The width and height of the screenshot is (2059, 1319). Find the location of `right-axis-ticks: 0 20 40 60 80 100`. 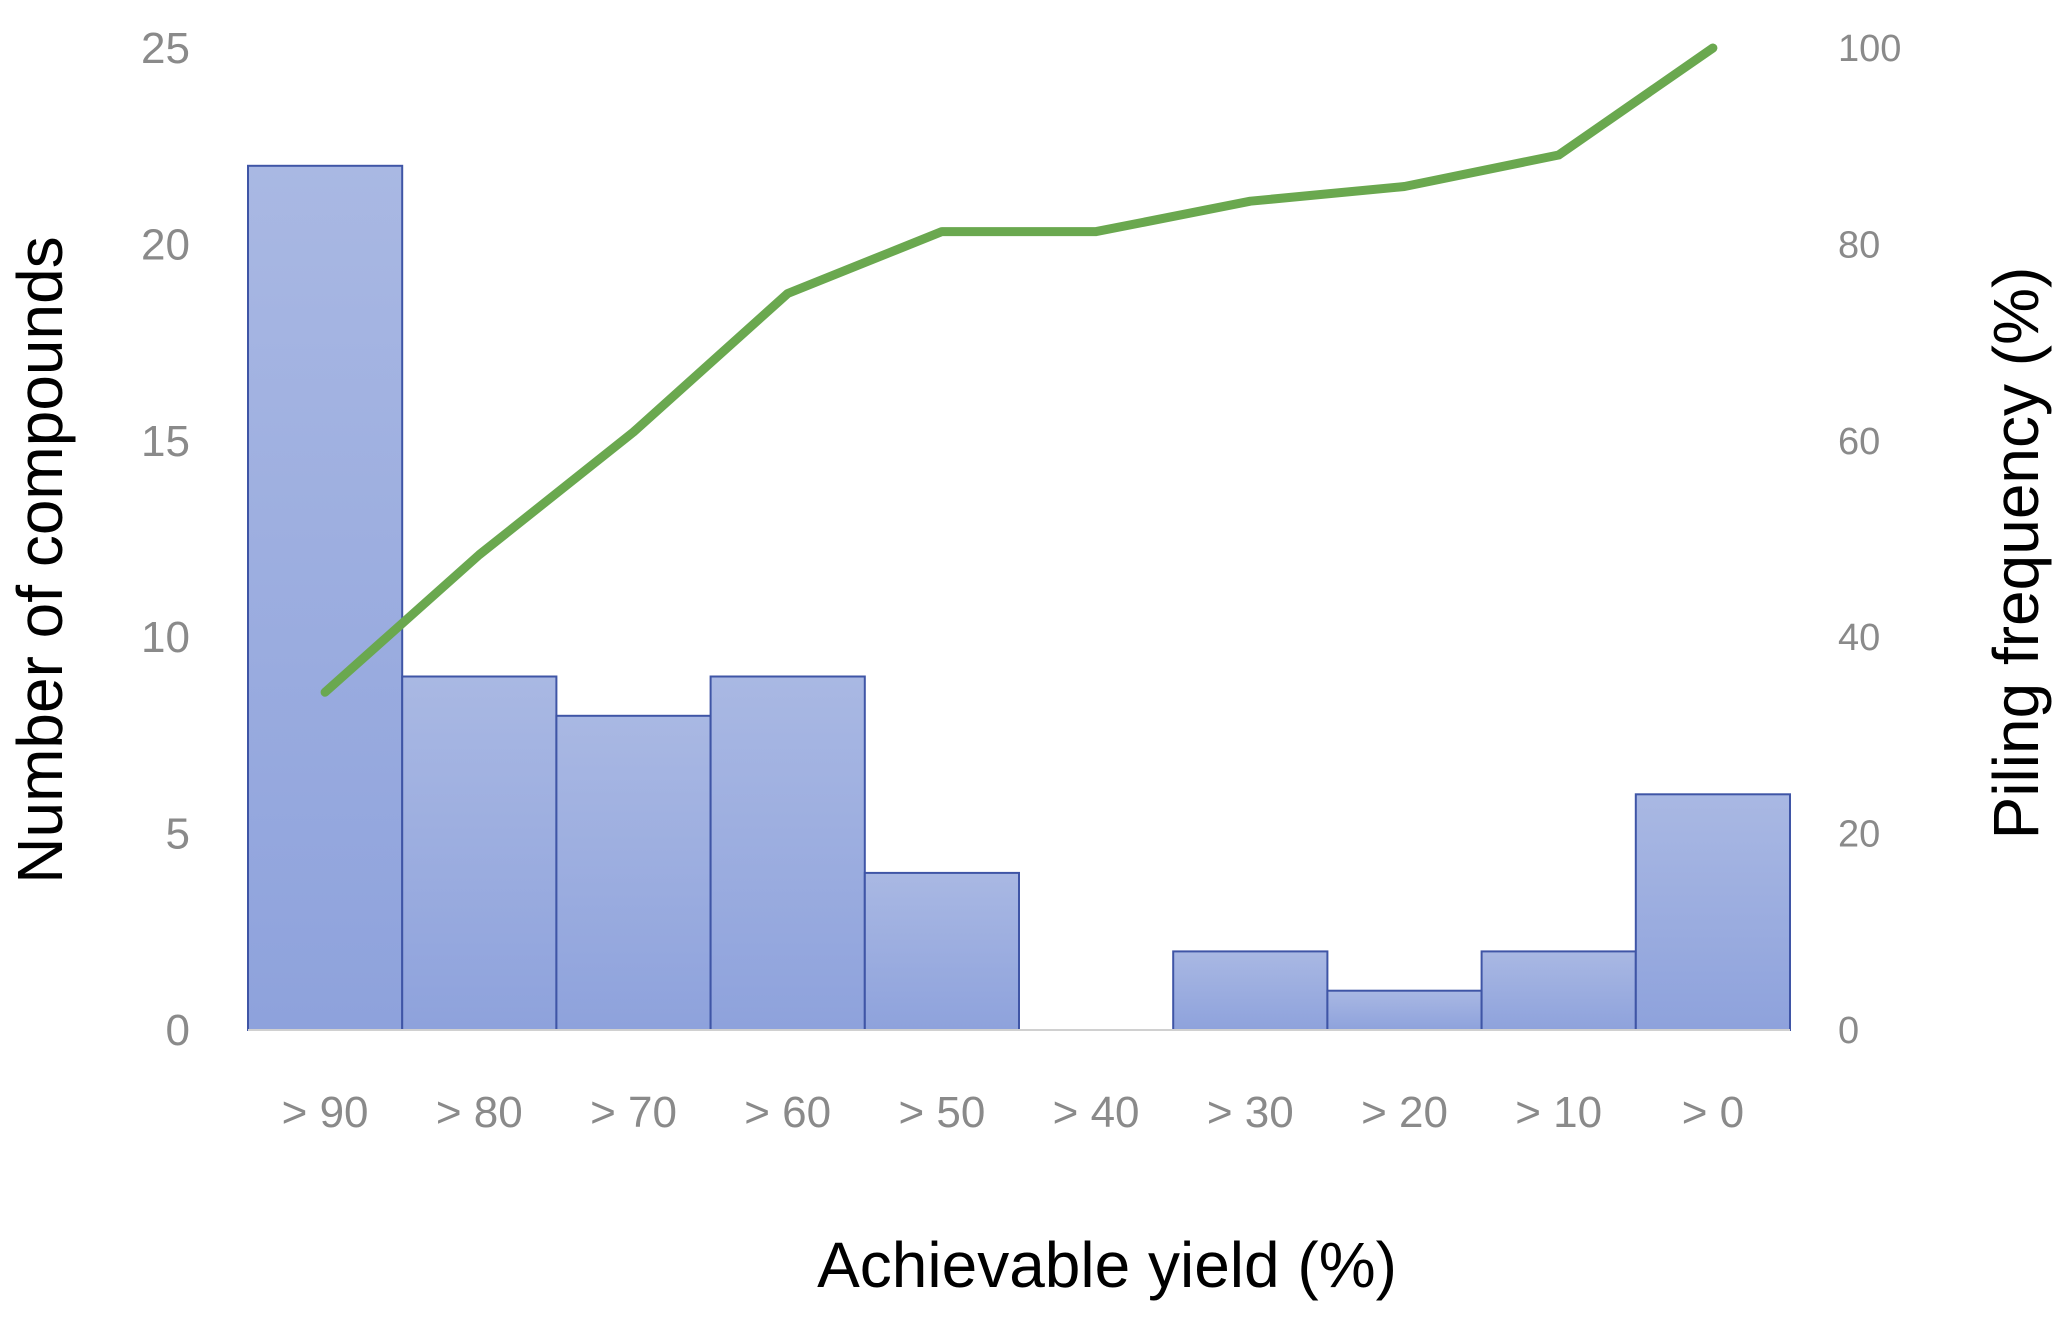

right-axis-ticks: 0 20 40 60 80 100 is located at coordinates (1869, 540).